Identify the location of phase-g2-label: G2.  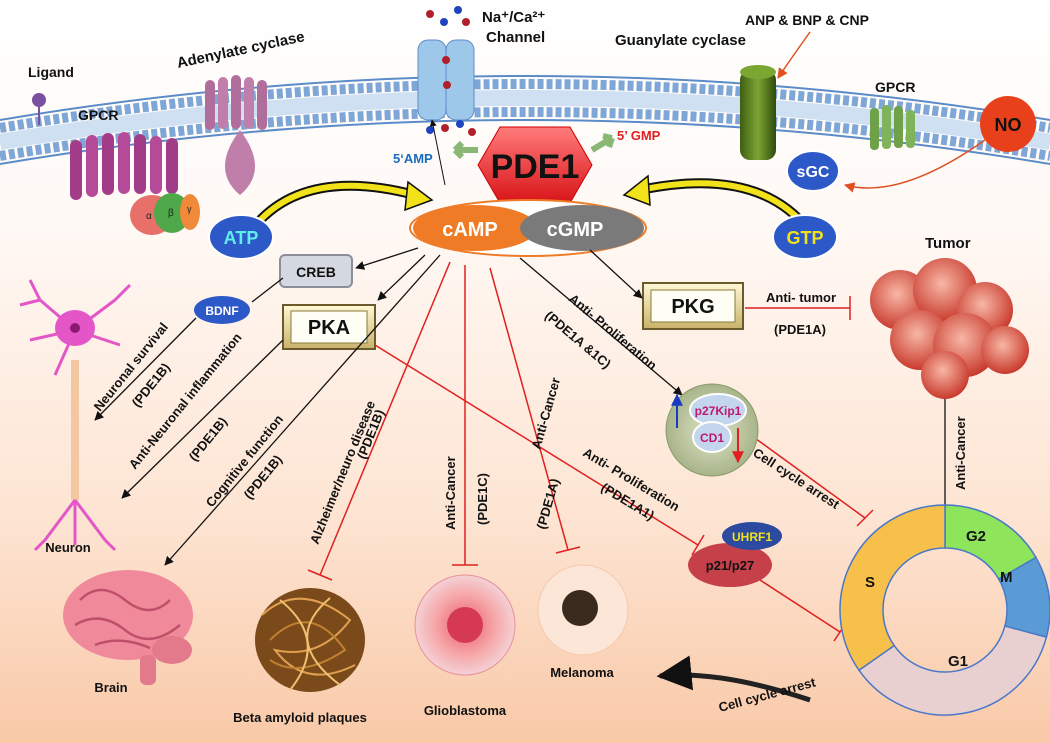
(976, 536).